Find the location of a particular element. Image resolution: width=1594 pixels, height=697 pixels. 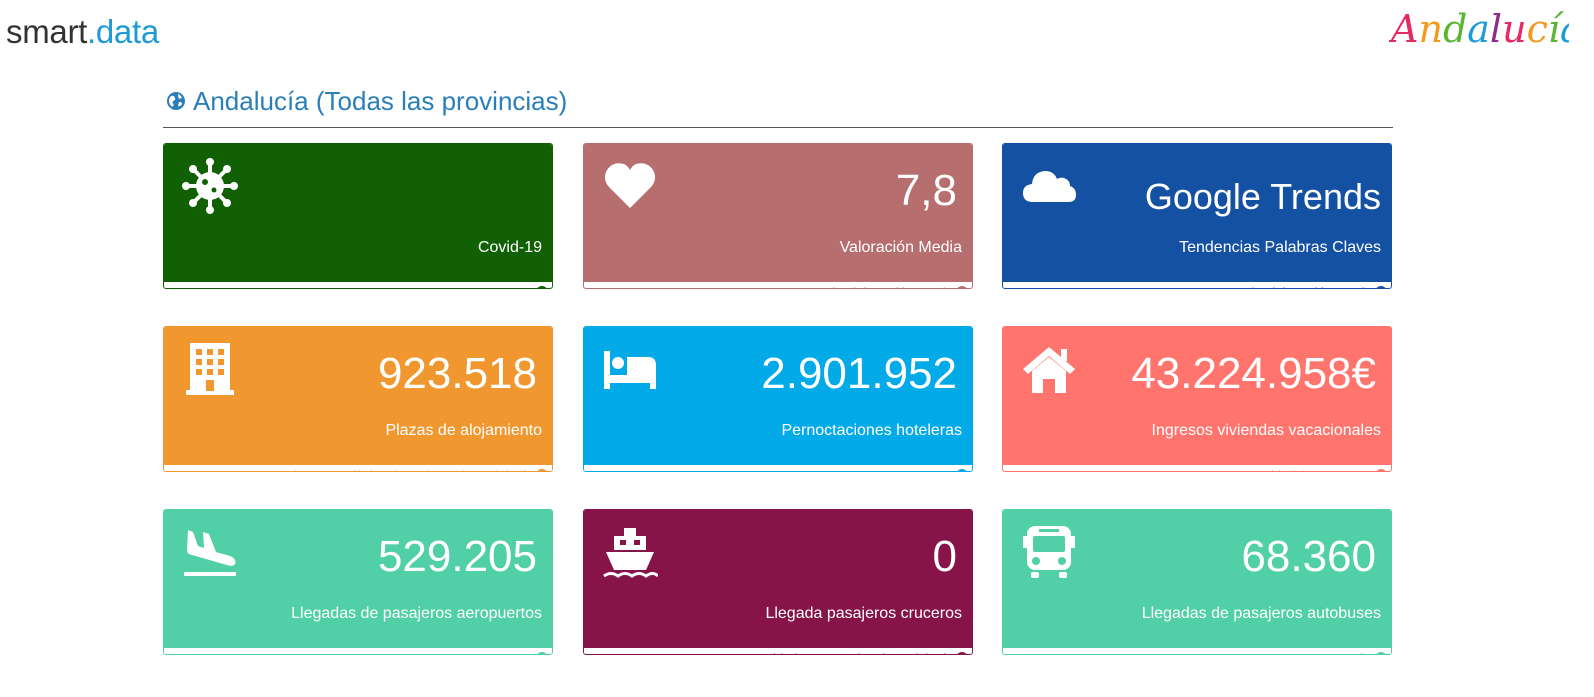

stat-source: AENA is located at coordinates (358, 651).